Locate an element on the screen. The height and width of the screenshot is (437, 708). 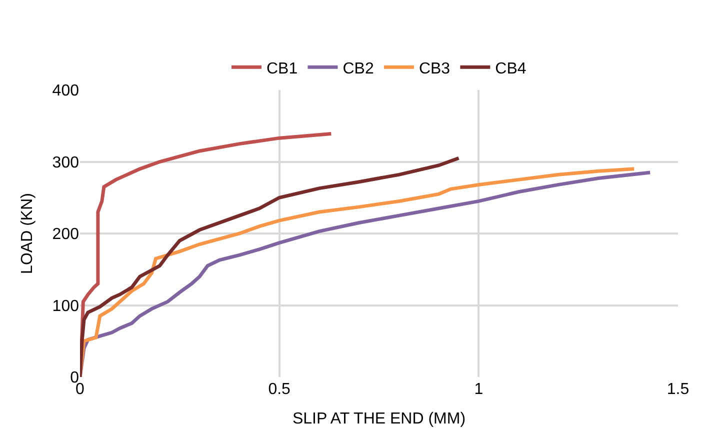
x-tick-label: 1 is located at coordinates (479, 389).